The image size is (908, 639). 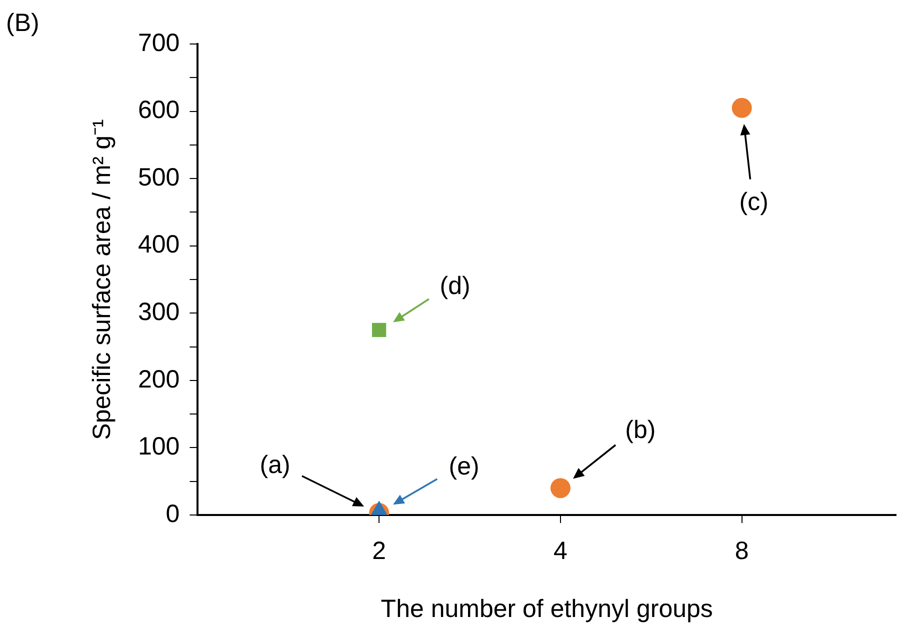 What do you see at coordinates (23, 22) in the screenshot?
I see `text: (B)` at bounding box center [23, 22].